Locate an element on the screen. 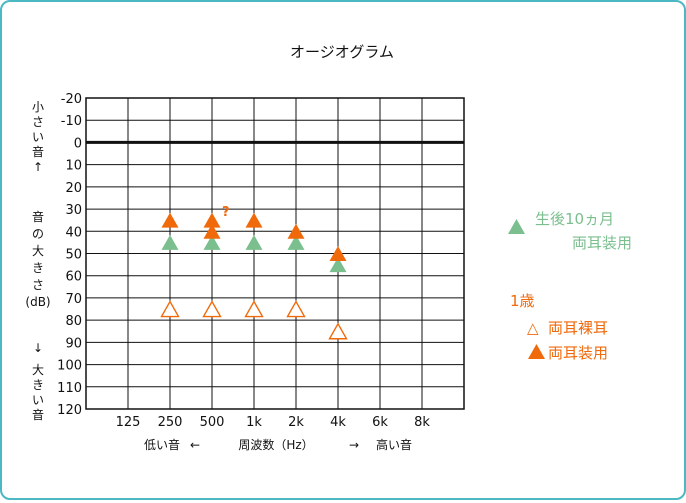 The image size is (686, 503). y-tick-labels: -20 -10 0 10 20 30 40 50 60 70 80 90 100 110 120 is located at coordinates (69, 255).